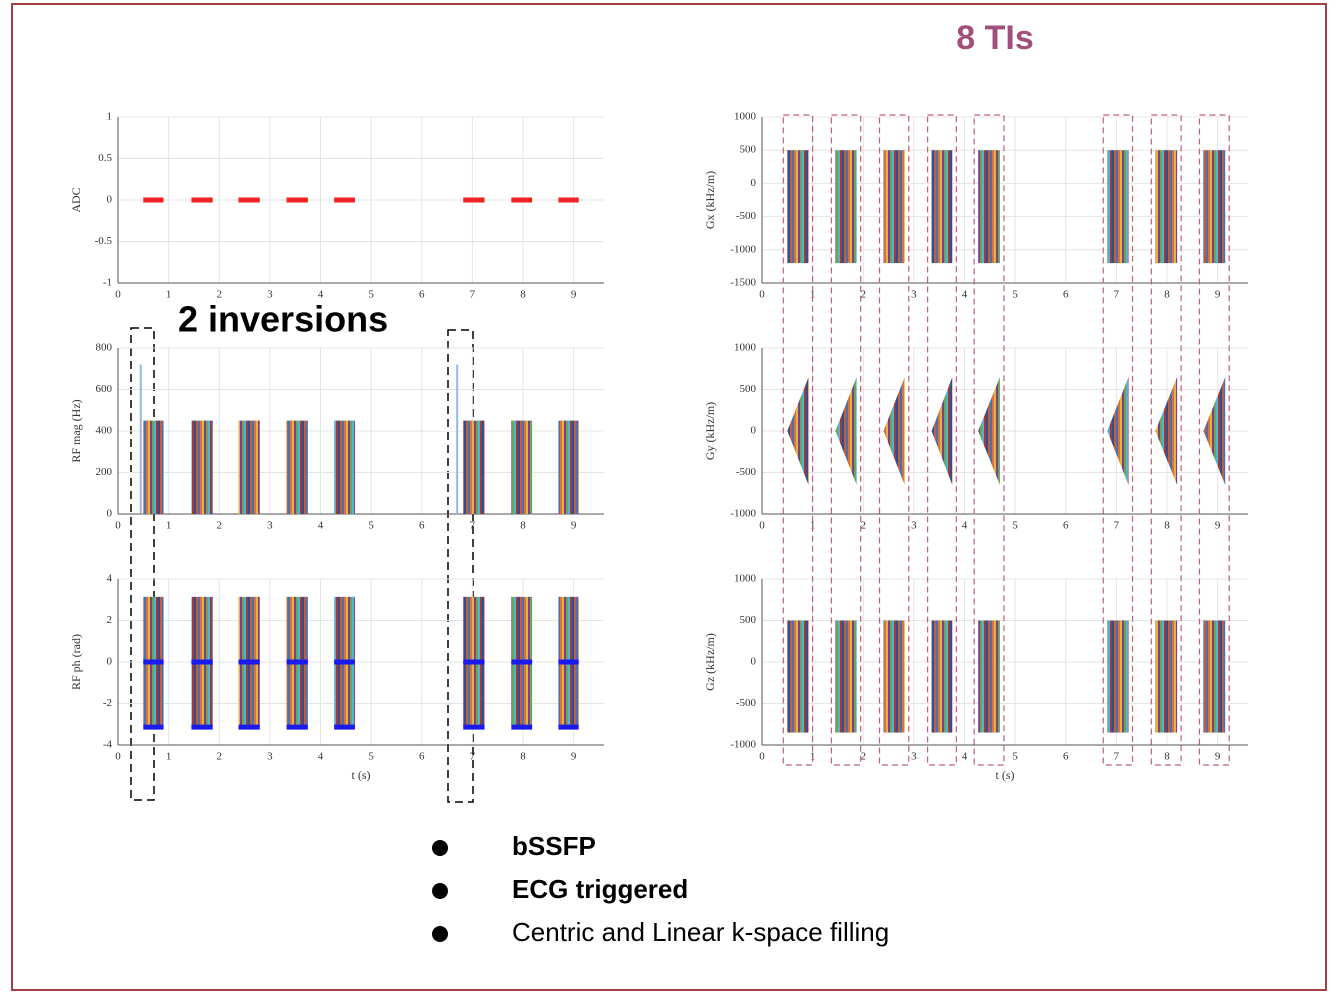 This screenshot has height=1004, width=1336. I want to click on y-tick-label: 200, so click(104, 472).